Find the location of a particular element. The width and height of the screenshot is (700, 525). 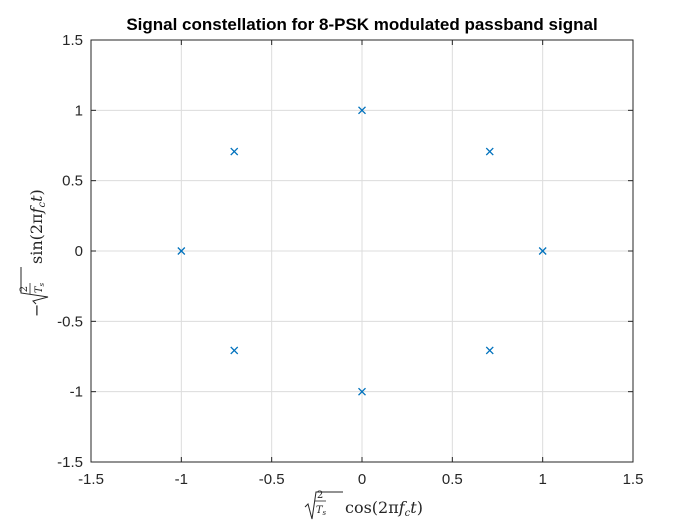

x-tick-label: -1 is located at coordinates (181, 479).